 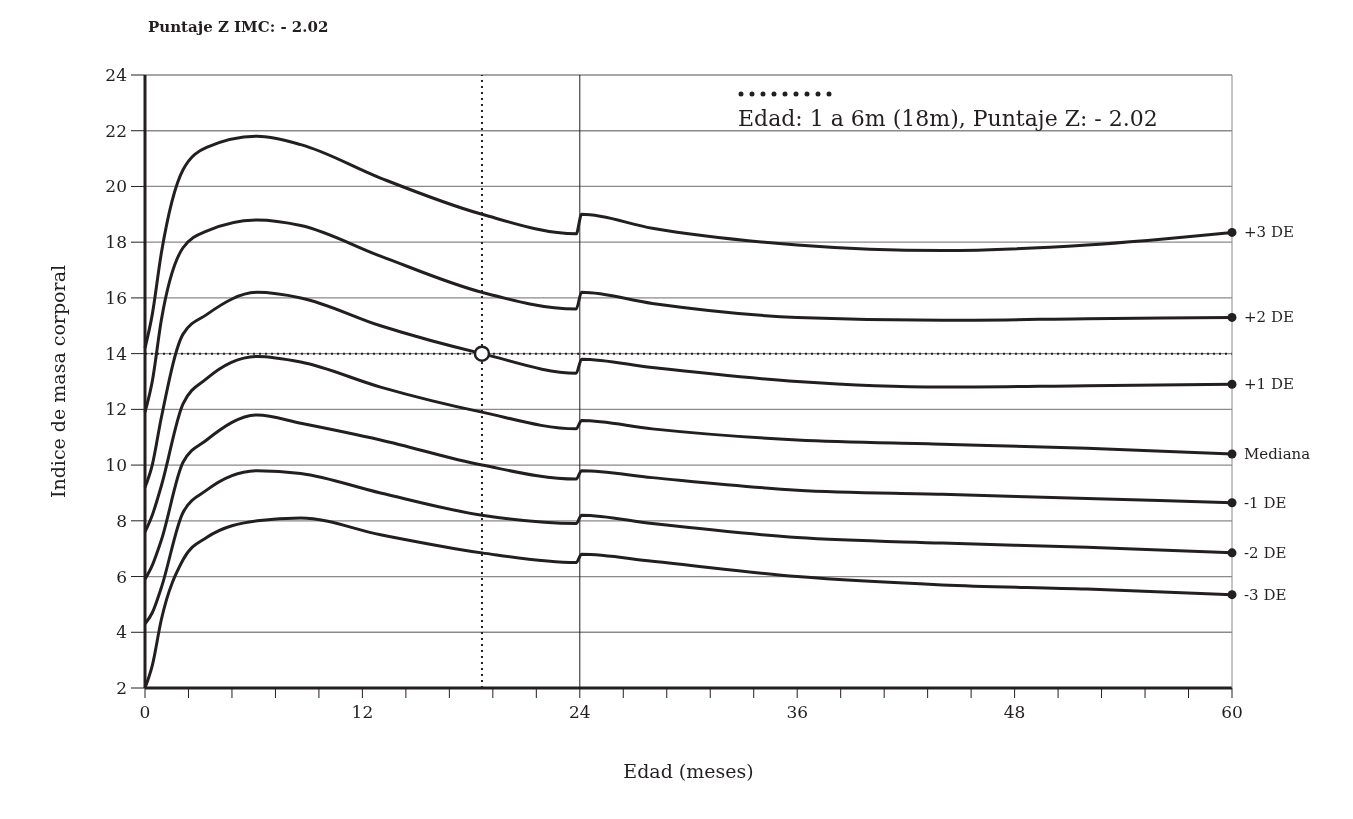 I want to click on series-label: +1 DE, so click(x=1269, y=384).